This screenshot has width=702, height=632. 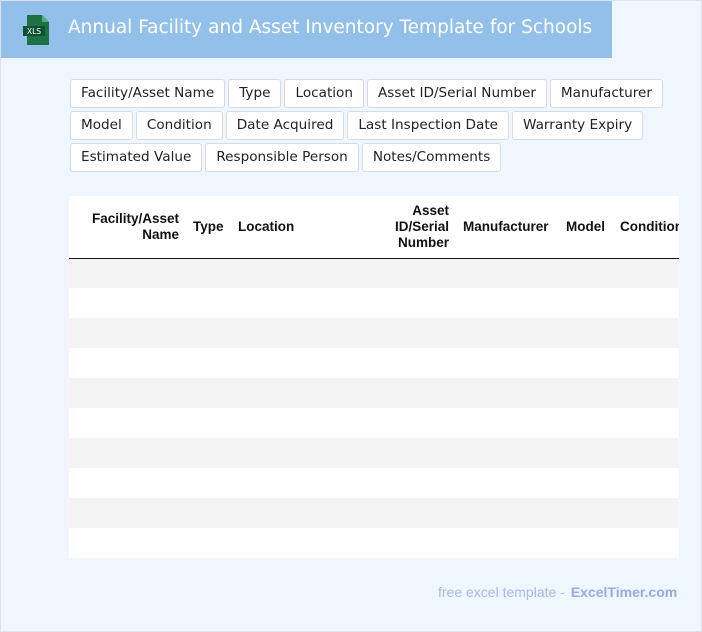 What do you see at coordinates (148, 93) in the screenshot?
I see `column-tag: Facility/Asset Name` at bounding box center [148, 93].